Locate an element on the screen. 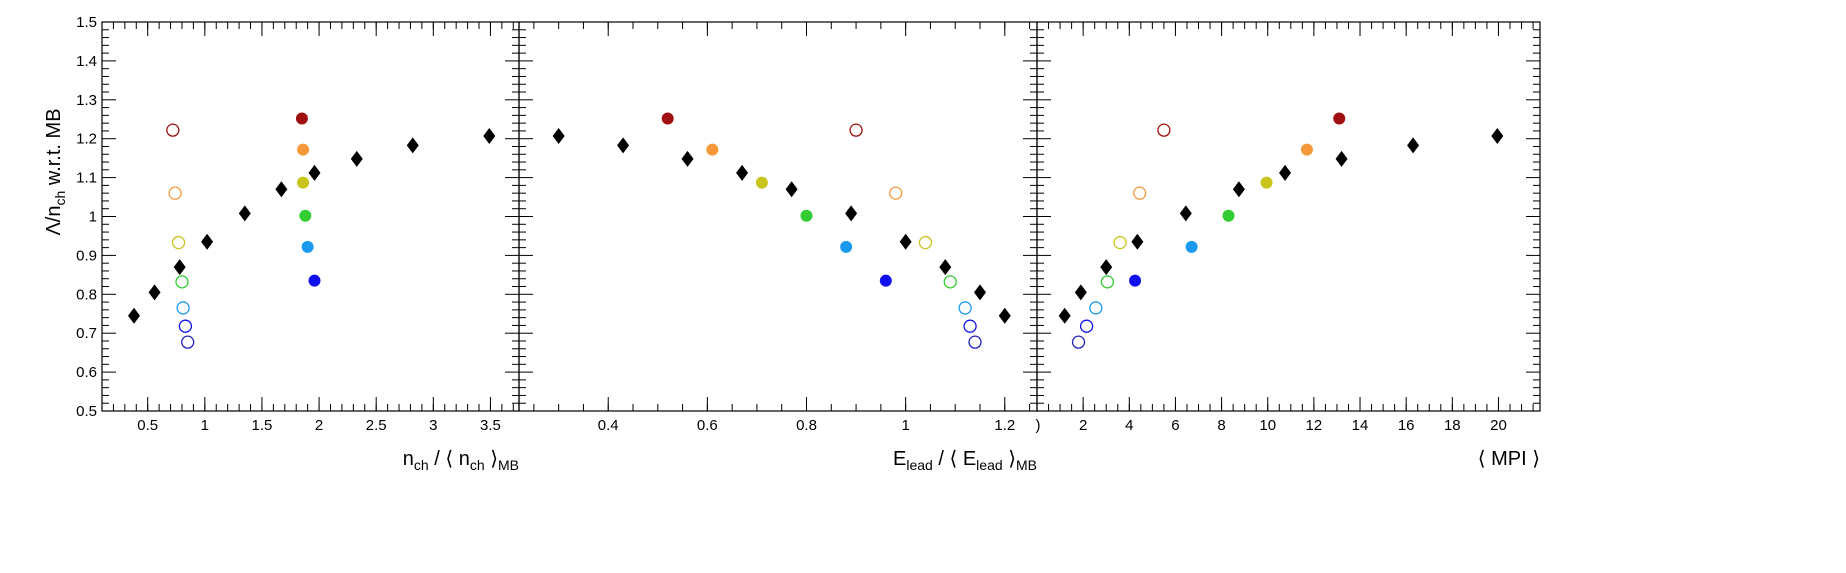 This screenshot has height=573, width=1846. x-tick-label: 3.5 is located at coordinates (490, 425).